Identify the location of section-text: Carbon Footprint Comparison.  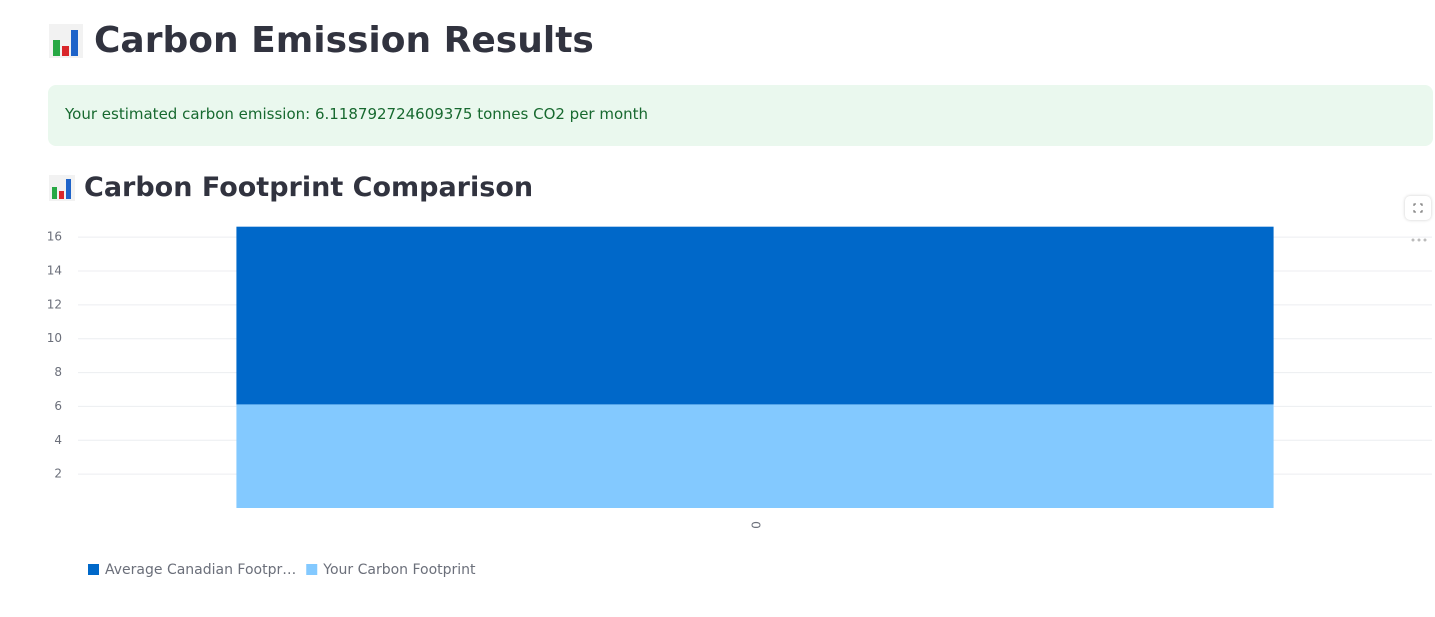
(309, 187).